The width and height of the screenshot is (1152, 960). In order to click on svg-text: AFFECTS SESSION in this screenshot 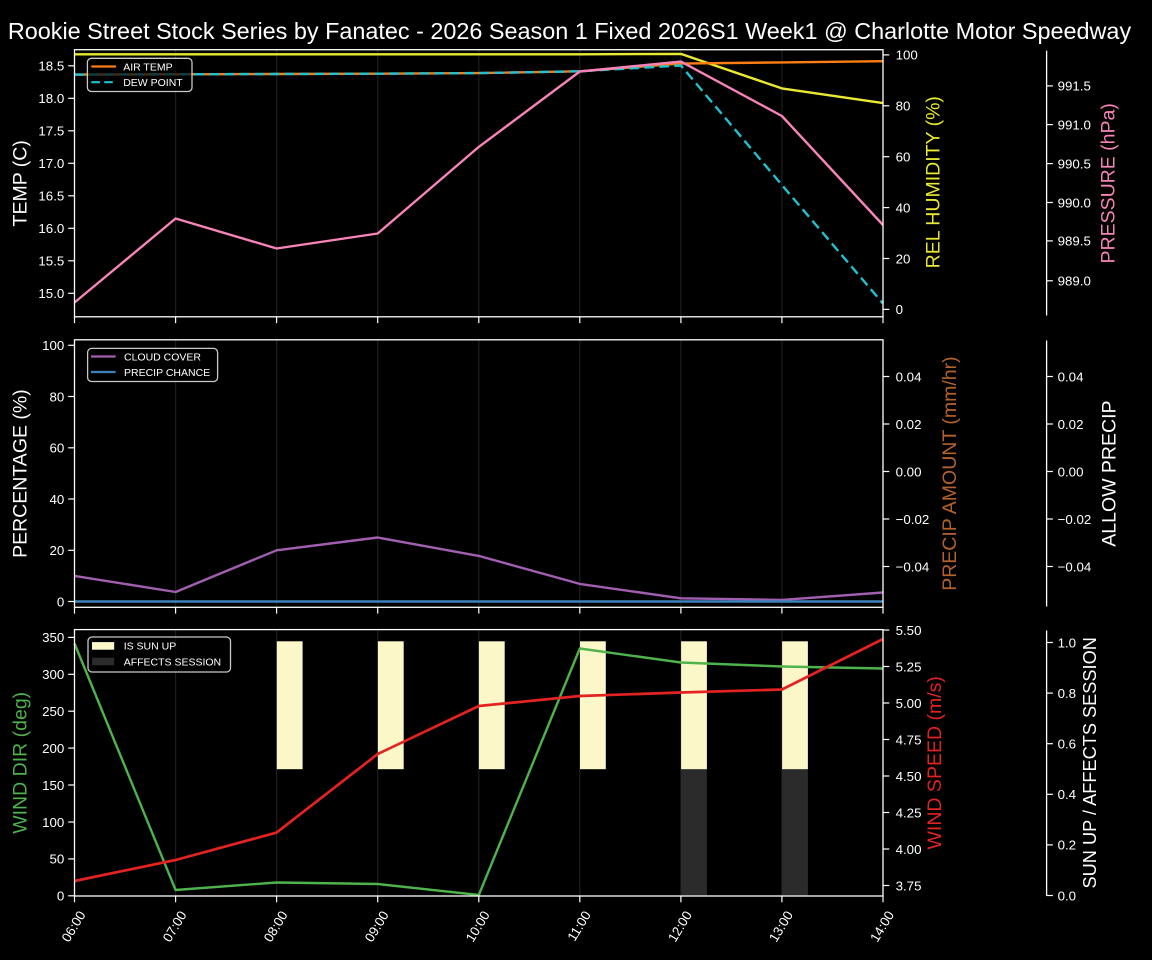, I will do `click(172, 662)`.